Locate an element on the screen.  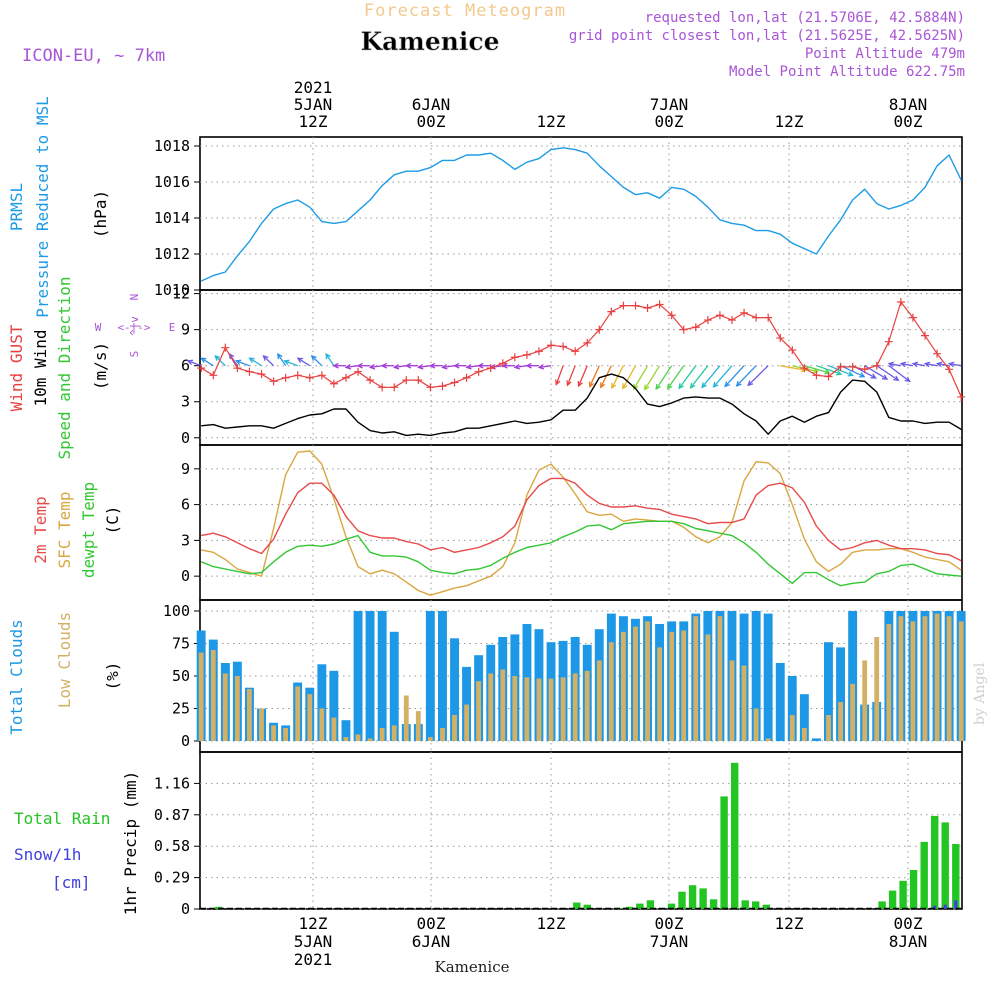
location-title: Kamenice is located at coordinates (429, 41).